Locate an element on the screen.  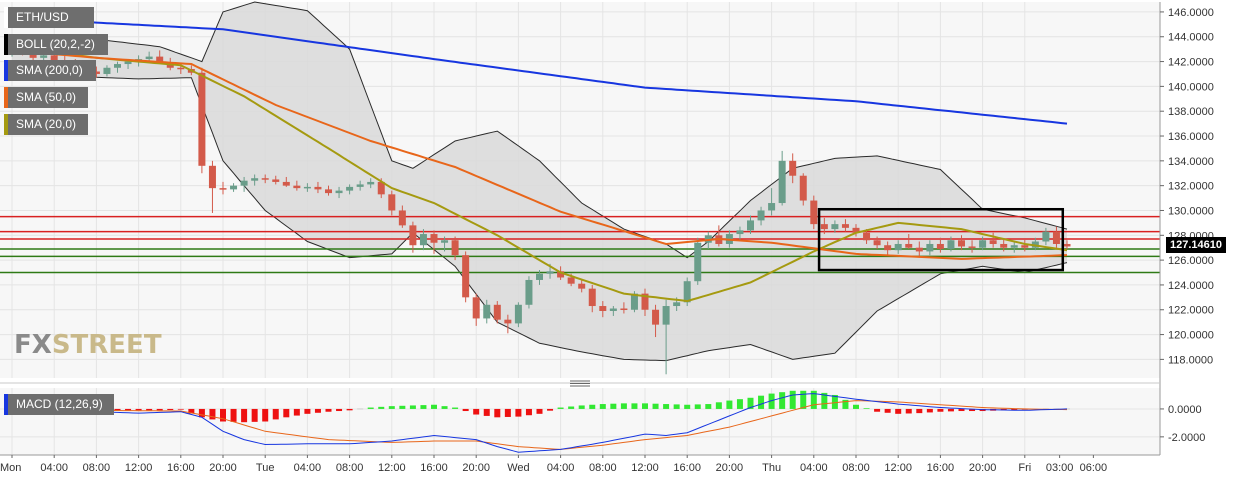
legend-sma200-label: SMA (200,0) is located at coordinates (49, 70).